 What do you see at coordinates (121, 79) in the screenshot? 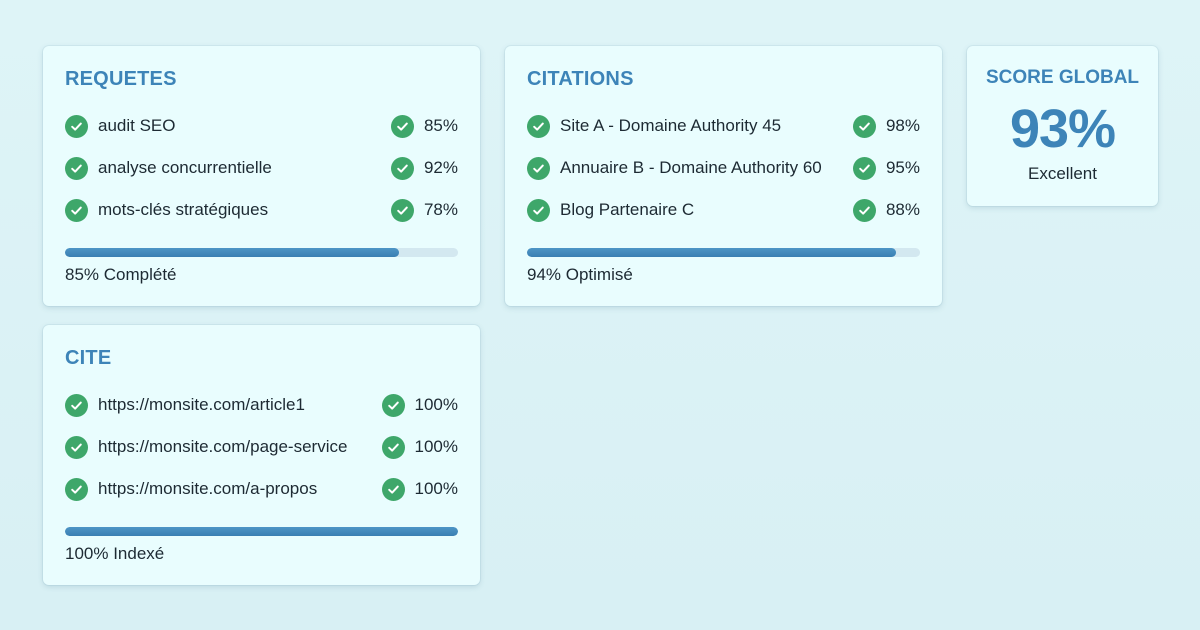
I see `requetes-title: REQUETES` at bounding box center [121, 79].